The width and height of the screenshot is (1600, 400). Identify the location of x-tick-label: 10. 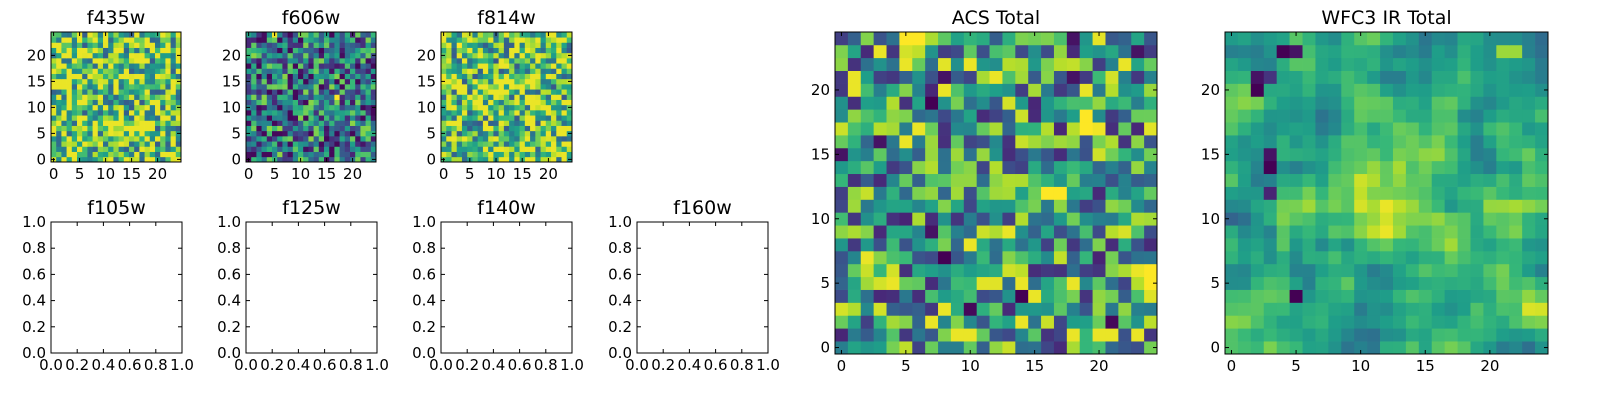
(300, 174).